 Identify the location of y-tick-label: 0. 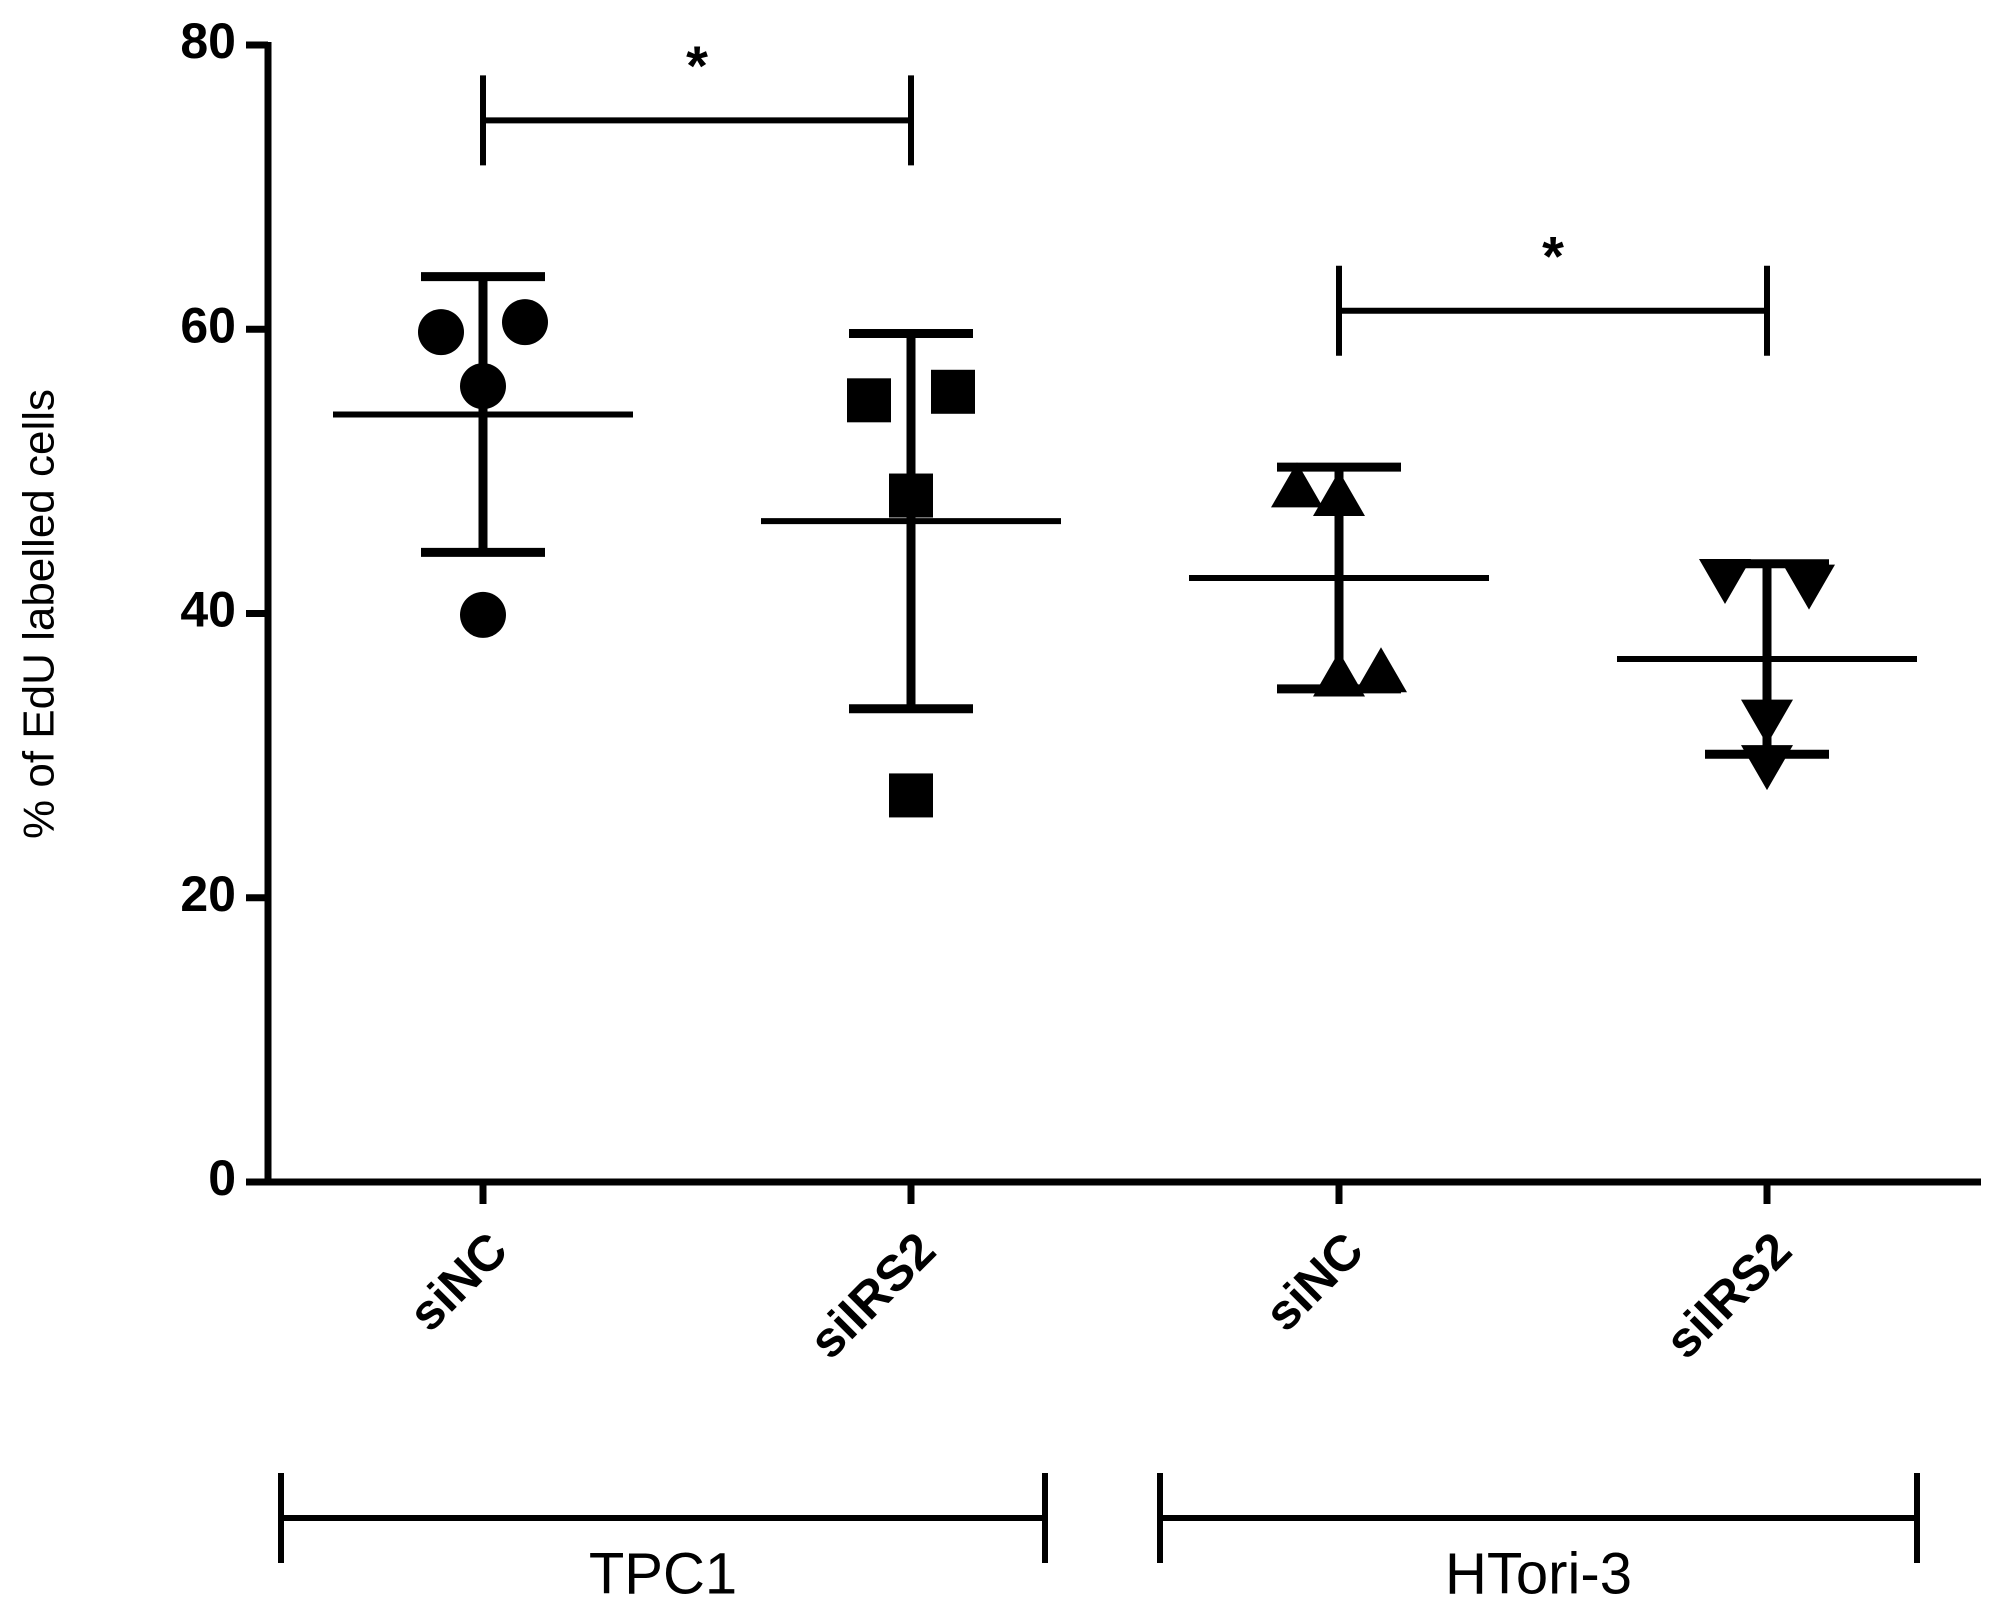
(222, 1178).